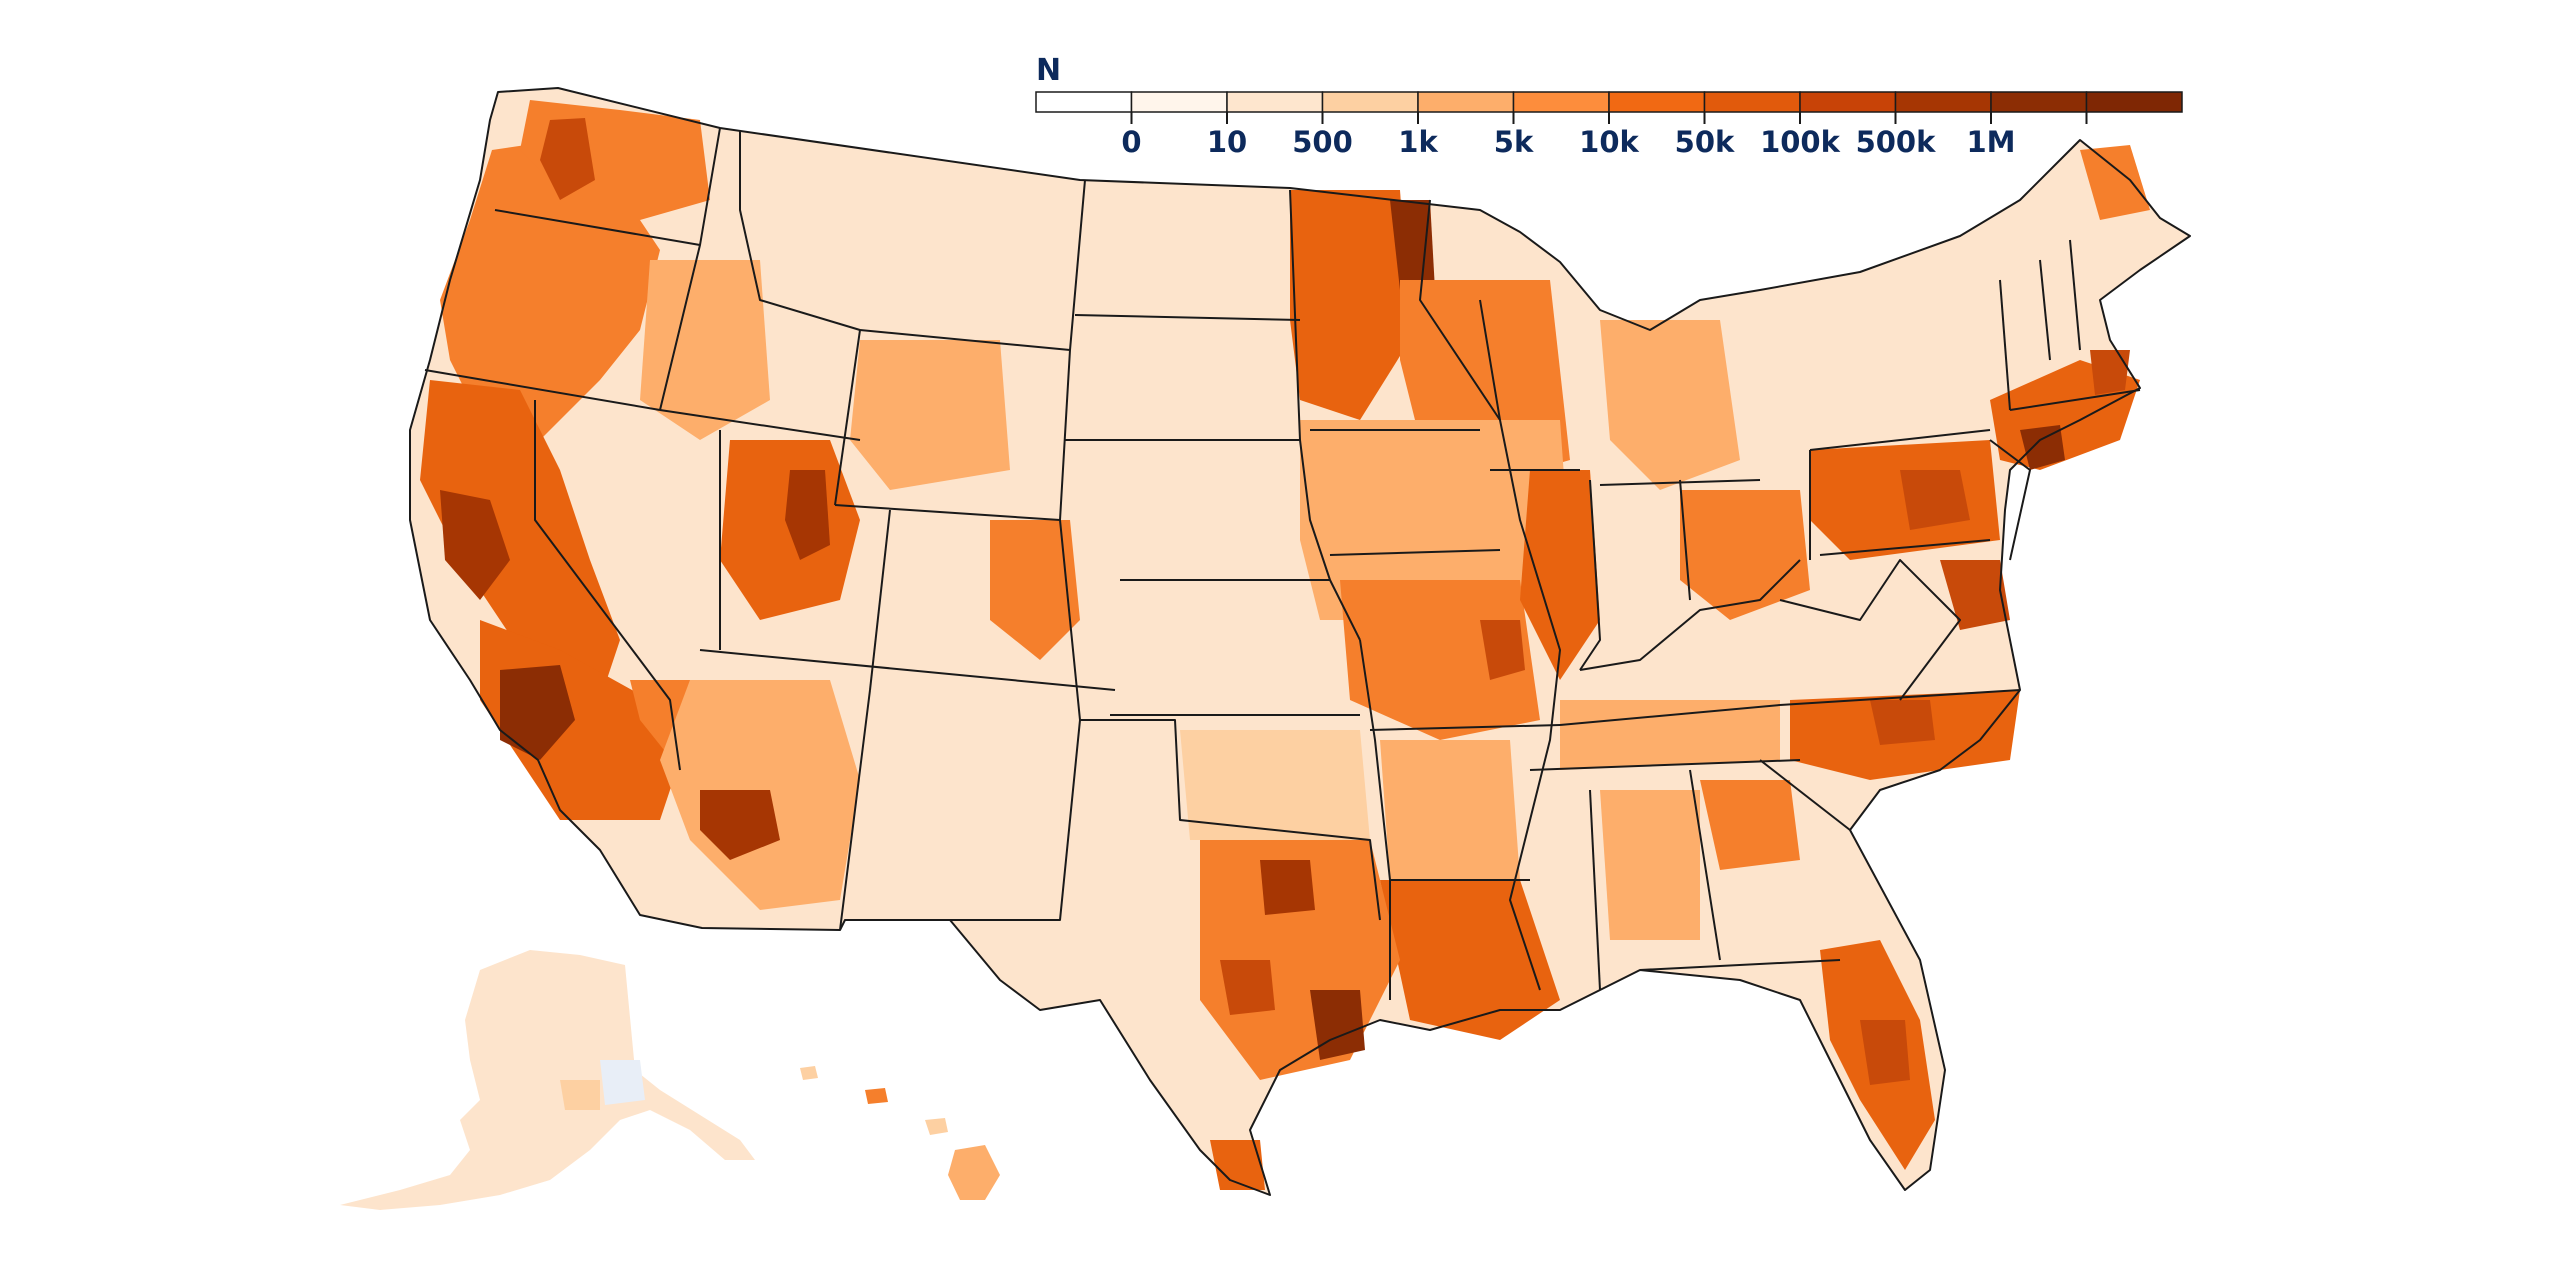  I want to click on legend-tick-label: 500, so click(1322, 142).